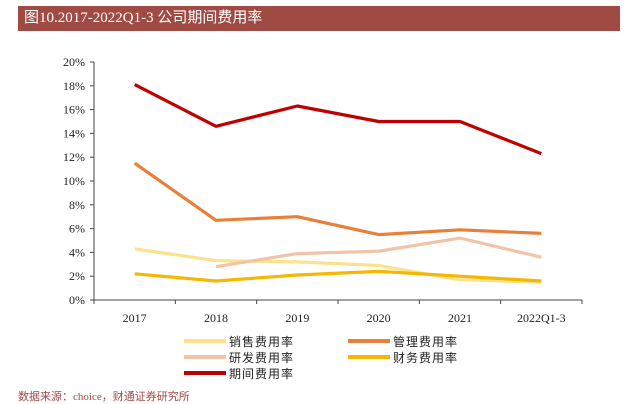 This screenshot has width=638, height=404. I want to click on source-note: 数据来源：choice，财通证券研究所, so click(104, 397).